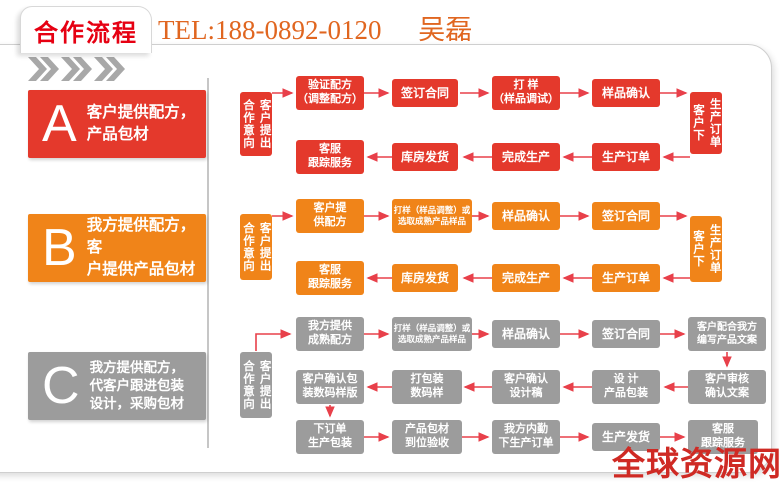 Image resolution: width=780 pixels, height=482 pixels. I want to click on section-b-box: B 我方提供配方，客 户提供产品包材, so click(117, 248).